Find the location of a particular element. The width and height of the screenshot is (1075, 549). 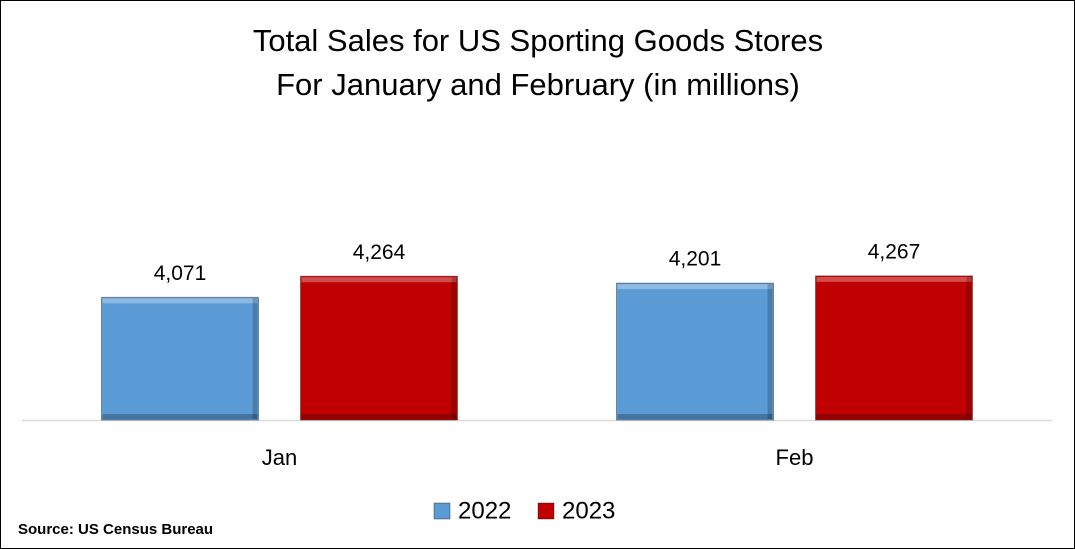

chart-title: Total Sales for US Sporting Goods Stores is located at coordinates (538, 40).